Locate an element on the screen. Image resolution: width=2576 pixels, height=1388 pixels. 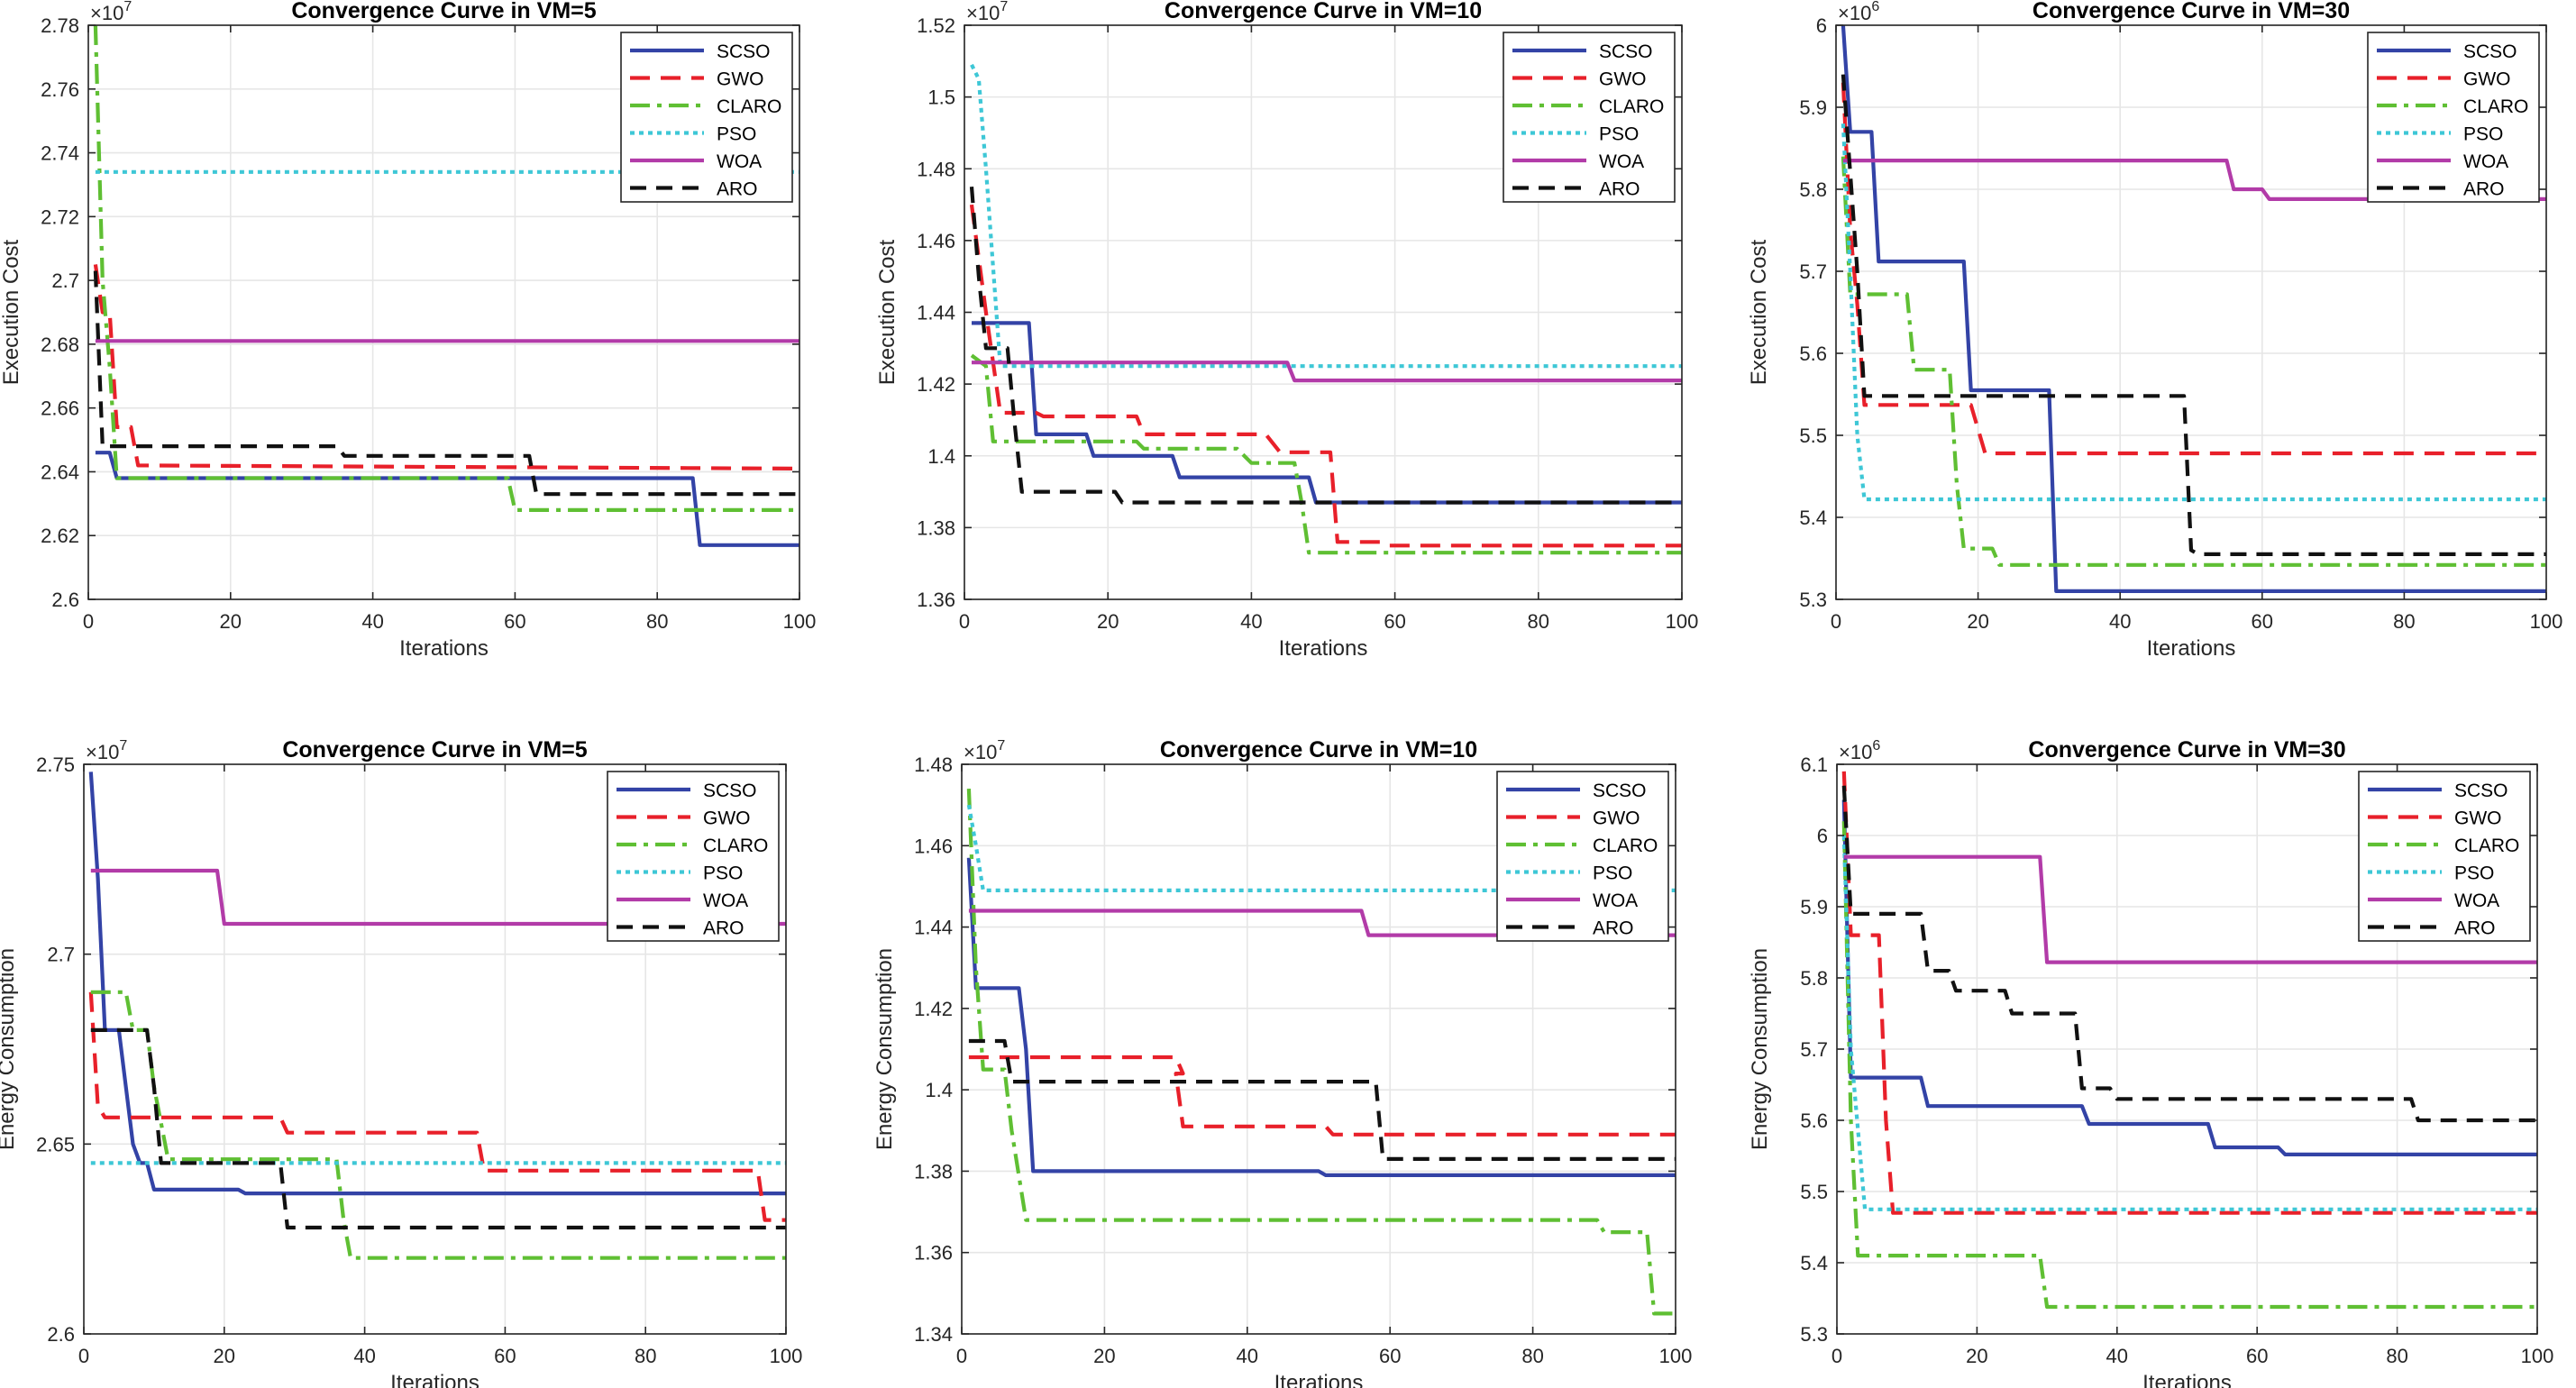
y-tick-label: 5.8 is located at coordinates (1813, 189).